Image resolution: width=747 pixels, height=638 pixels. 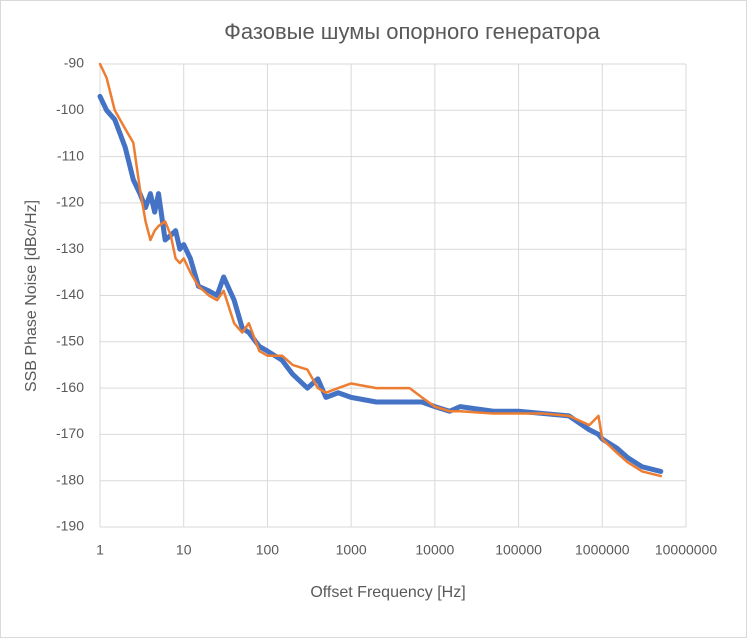 What do you see at coordinates (602, 550) in the screenshot?
I see `x-tick-label: 1000000` at bounding box center [602, 550].